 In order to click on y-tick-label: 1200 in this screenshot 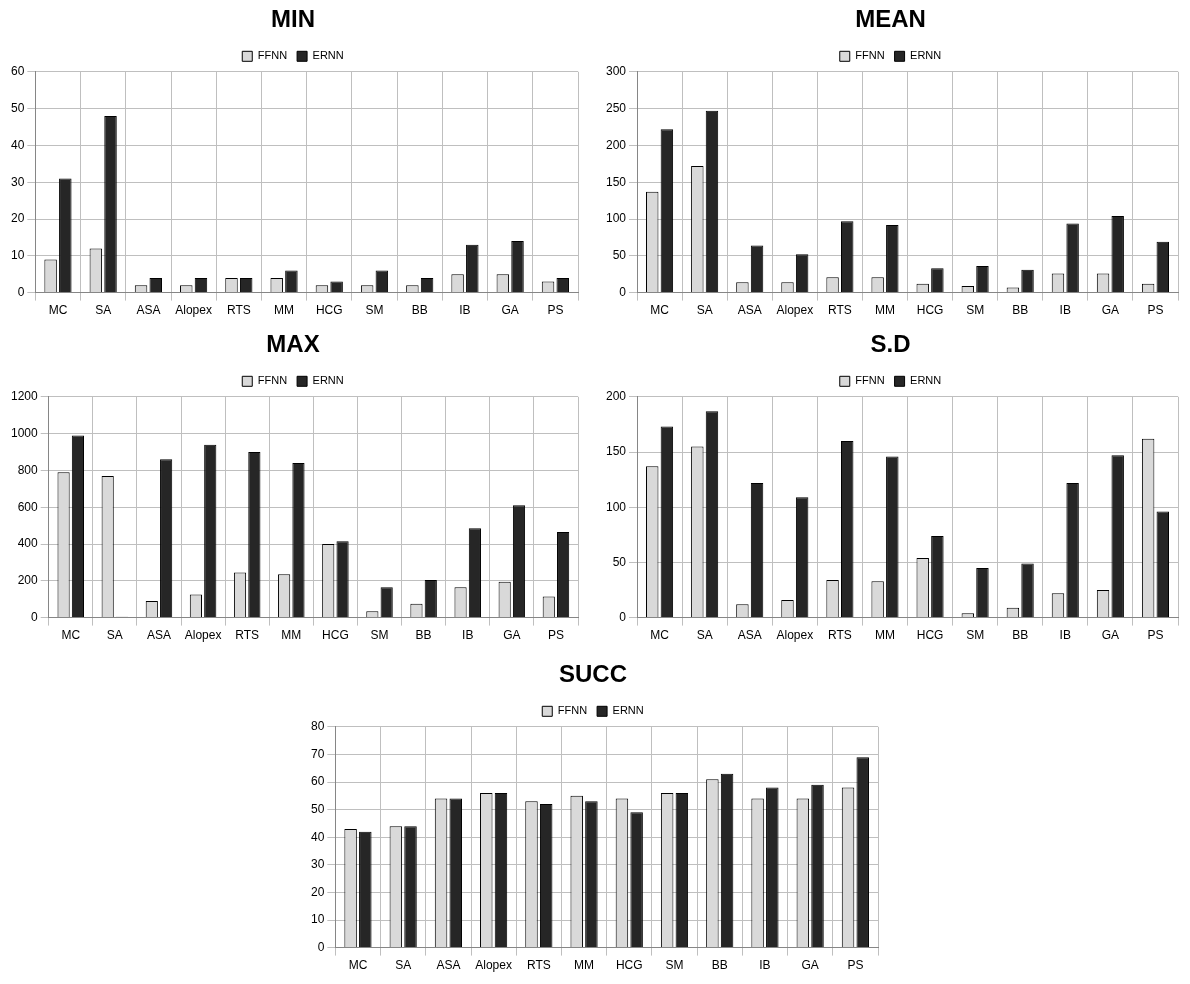, I will do `click(24, 396)`.